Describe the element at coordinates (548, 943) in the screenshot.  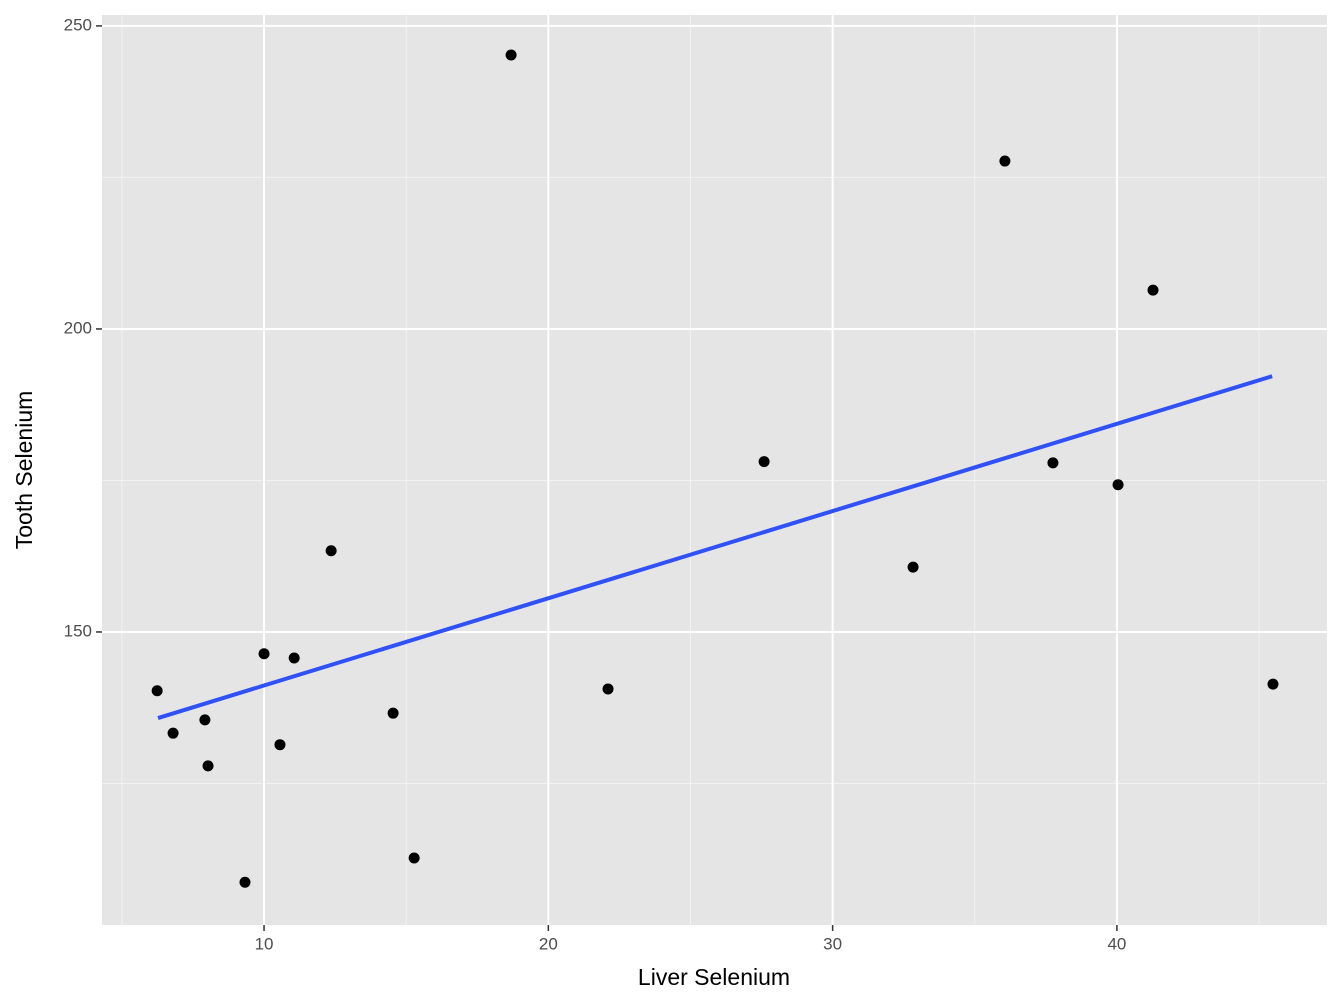
I see `x-tick-label: 20` at that location.